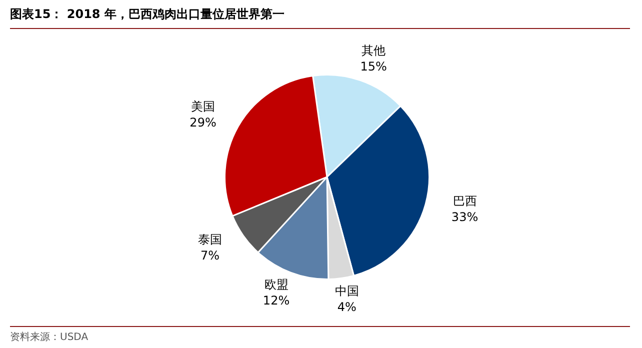  What do you see at coordinates (49, 337) in the screenshot?
I see `text: 资料来源：USDA` at bounding box center [49, 337].